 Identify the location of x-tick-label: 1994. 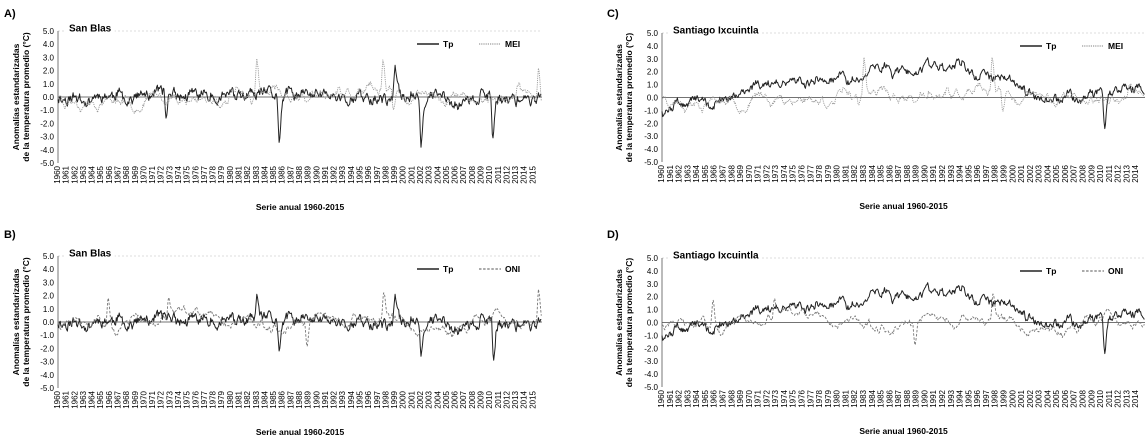
(351, 174).